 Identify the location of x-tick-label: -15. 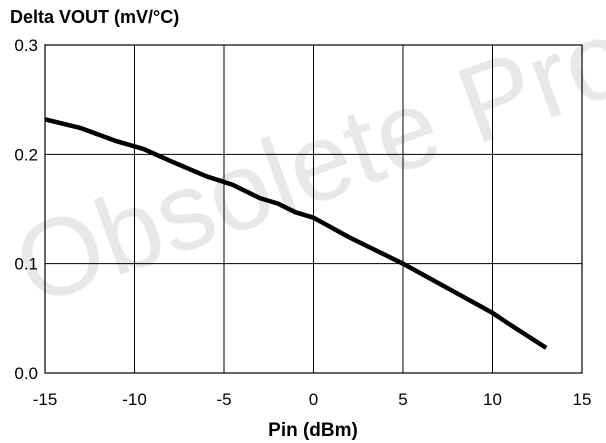
(45, 399).